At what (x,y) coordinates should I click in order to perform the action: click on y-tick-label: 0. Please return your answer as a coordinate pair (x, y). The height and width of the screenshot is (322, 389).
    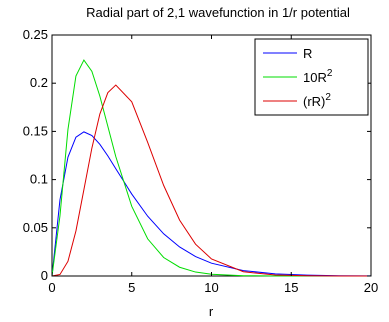
    Looking at the image, I should click on (44, 275).